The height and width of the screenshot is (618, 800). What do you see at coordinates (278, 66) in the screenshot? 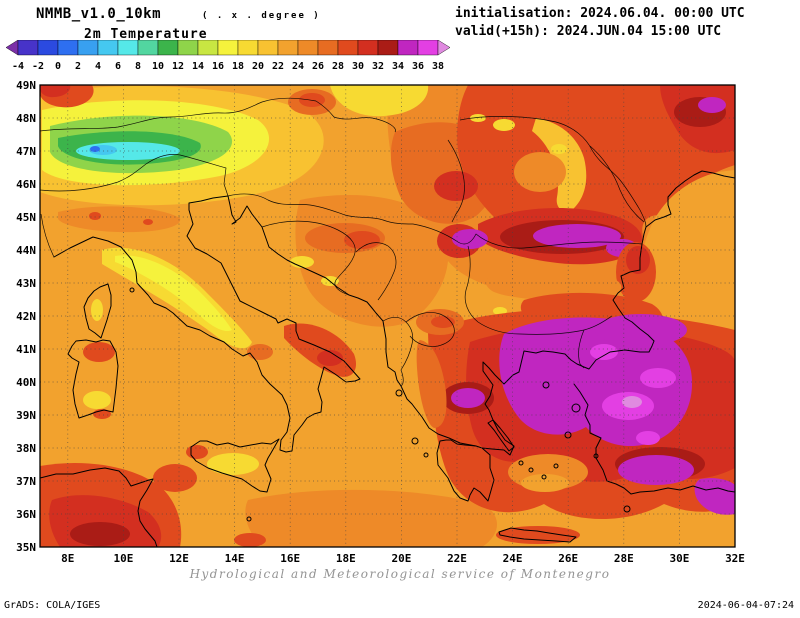
I see `colorbar-tick-label: 22` at bounding box center [278, 66].